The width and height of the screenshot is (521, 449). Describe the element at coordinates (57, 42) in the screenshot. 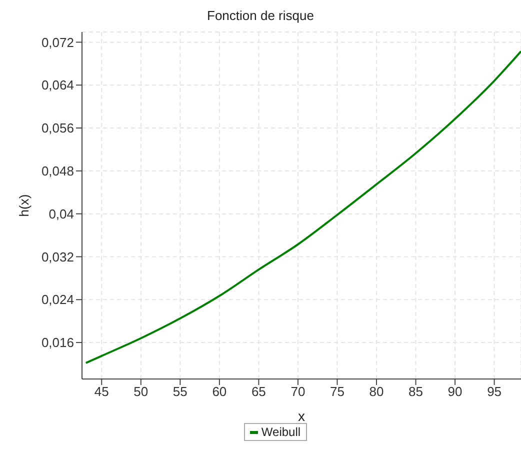

I see `y-tick-label: 0,072` at that location.